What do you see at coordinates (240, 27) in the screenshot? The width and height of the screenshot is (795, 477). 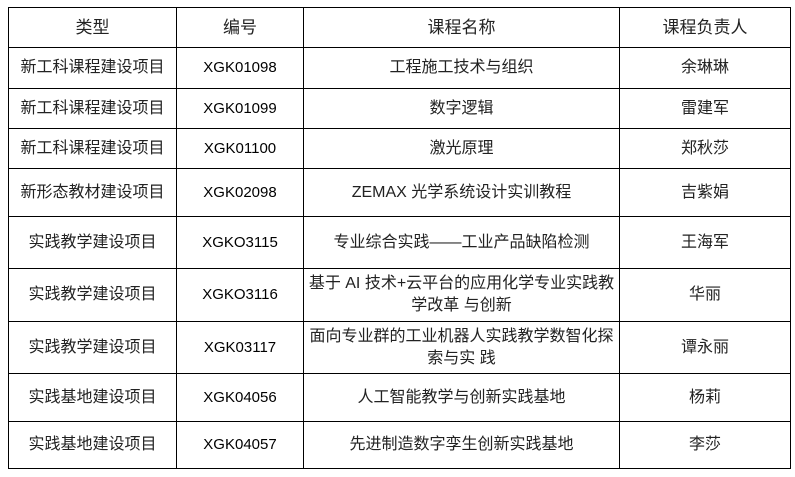 I see `header-code: 编号` at bounding box center [240, 27].